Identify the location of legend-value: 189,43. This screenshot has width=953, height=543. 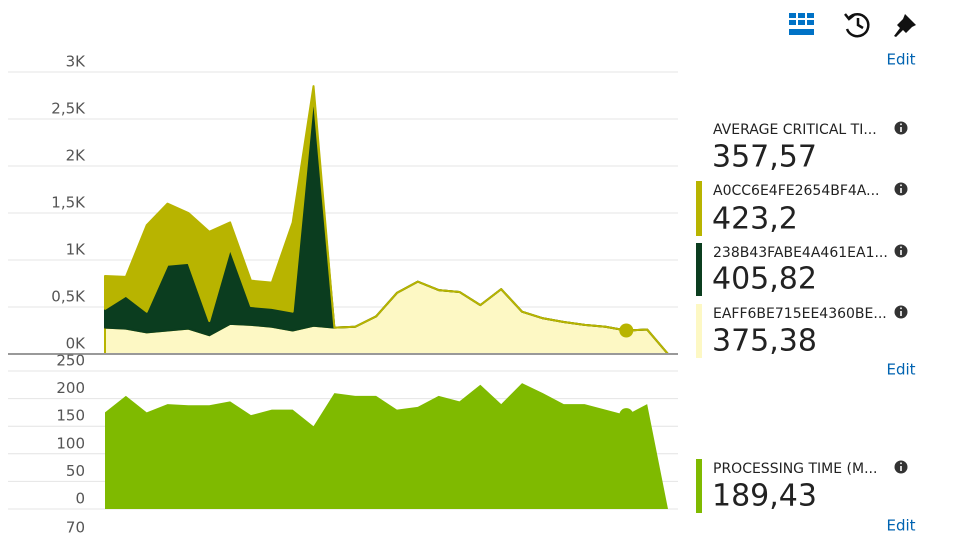
(764, 496).